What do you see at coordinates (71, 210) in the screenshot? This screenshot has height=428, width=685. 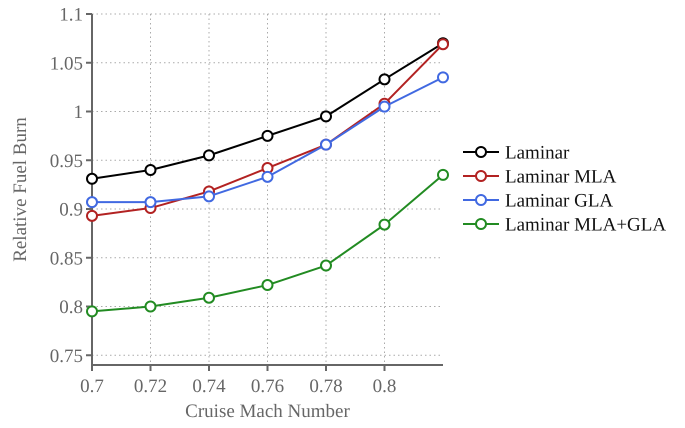 I see `y-tick-label: 0.9` at bounding box center [71, 210].